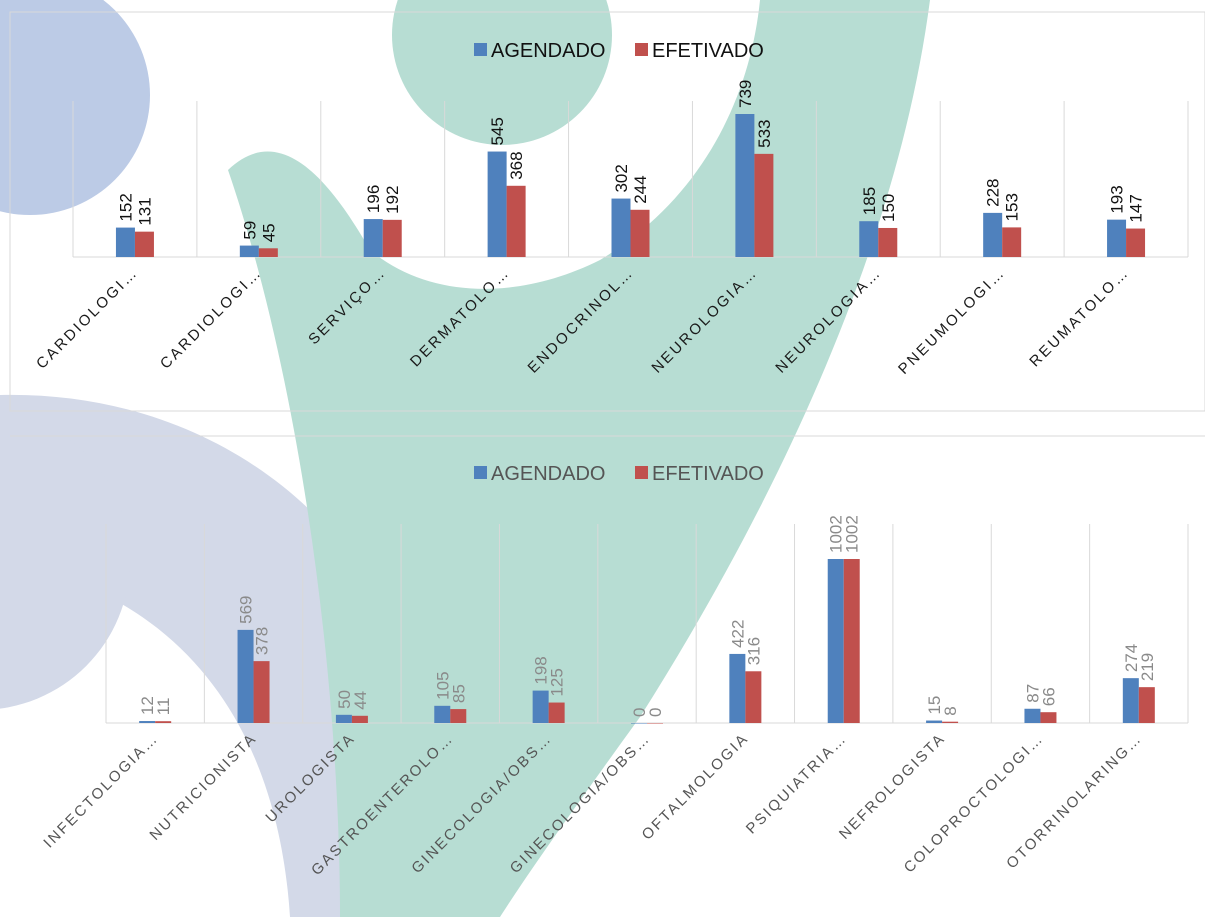  What do you see at coordinates (708, 51) in the screenshot?
I see `legend-efetivado-label: EFETIVADO` at bounding box center [708, 51].